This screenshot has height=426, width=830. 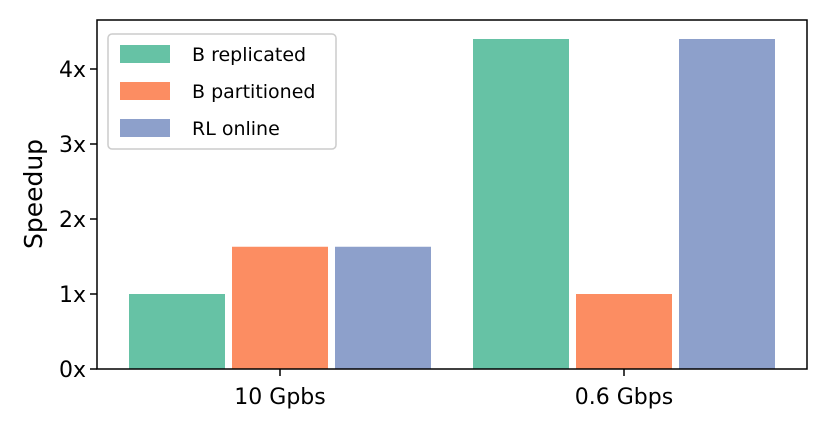 What do you see at coordinates (72, 145) in the screenshot?
I see `y-tick-label: 3x` at bounding box center [72, 145].